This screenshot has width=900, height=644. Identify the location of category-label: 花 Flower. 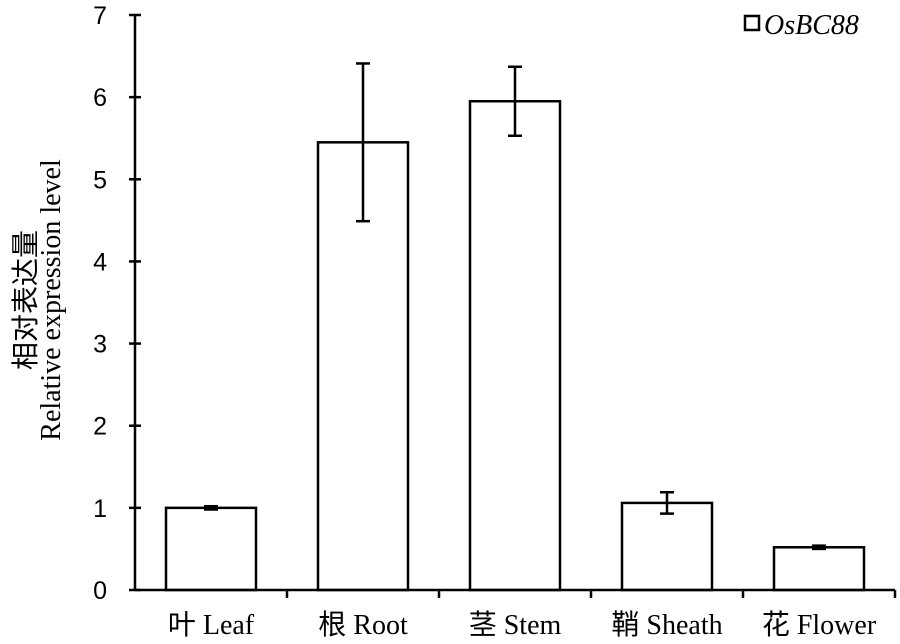
(819, 625).